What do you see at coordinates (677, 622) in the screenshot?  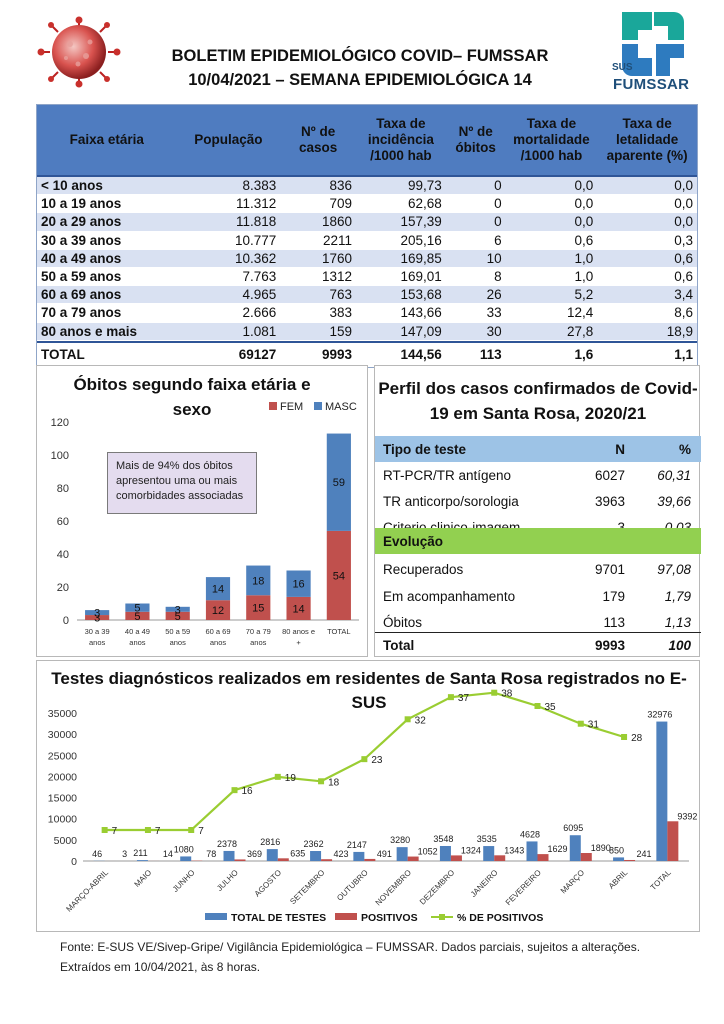 I see `profile-row-pct: 1,13` at bounding box center [677, 622].